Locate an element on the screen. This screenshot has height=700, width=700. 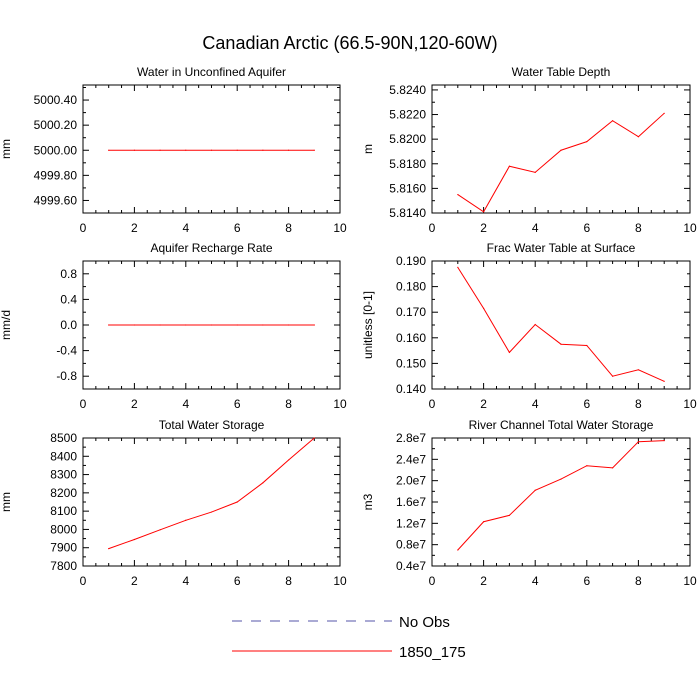
y-tick-label: 4999.60 is located at coordinates (56, 200).